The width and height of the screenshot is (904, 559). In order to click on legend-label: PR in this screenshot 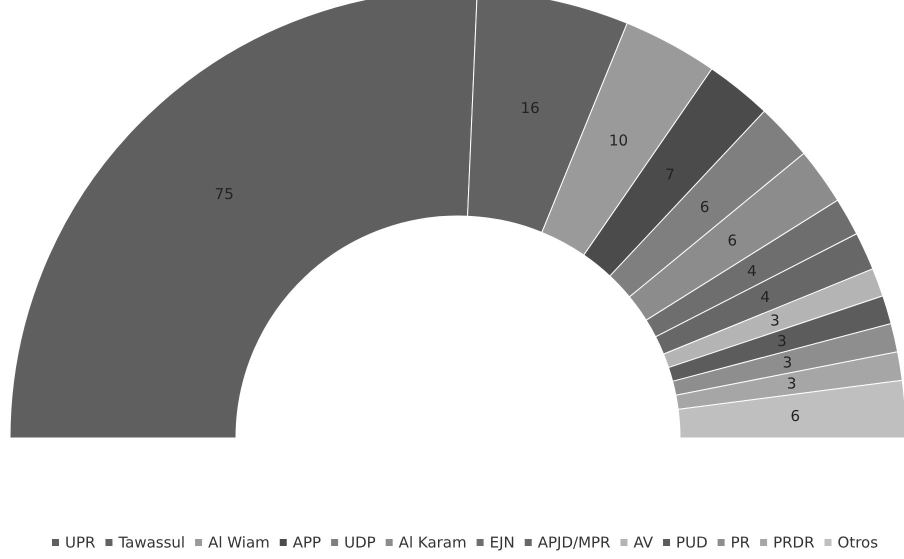, I will do `click(740, 543)`.